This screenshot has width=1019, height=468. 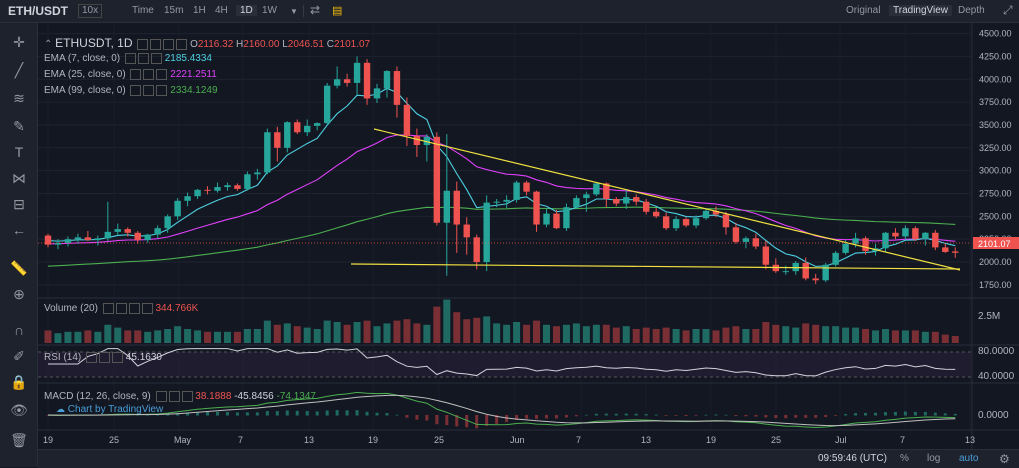 I want to click on legend-buttons, so click(x=161, y=44).